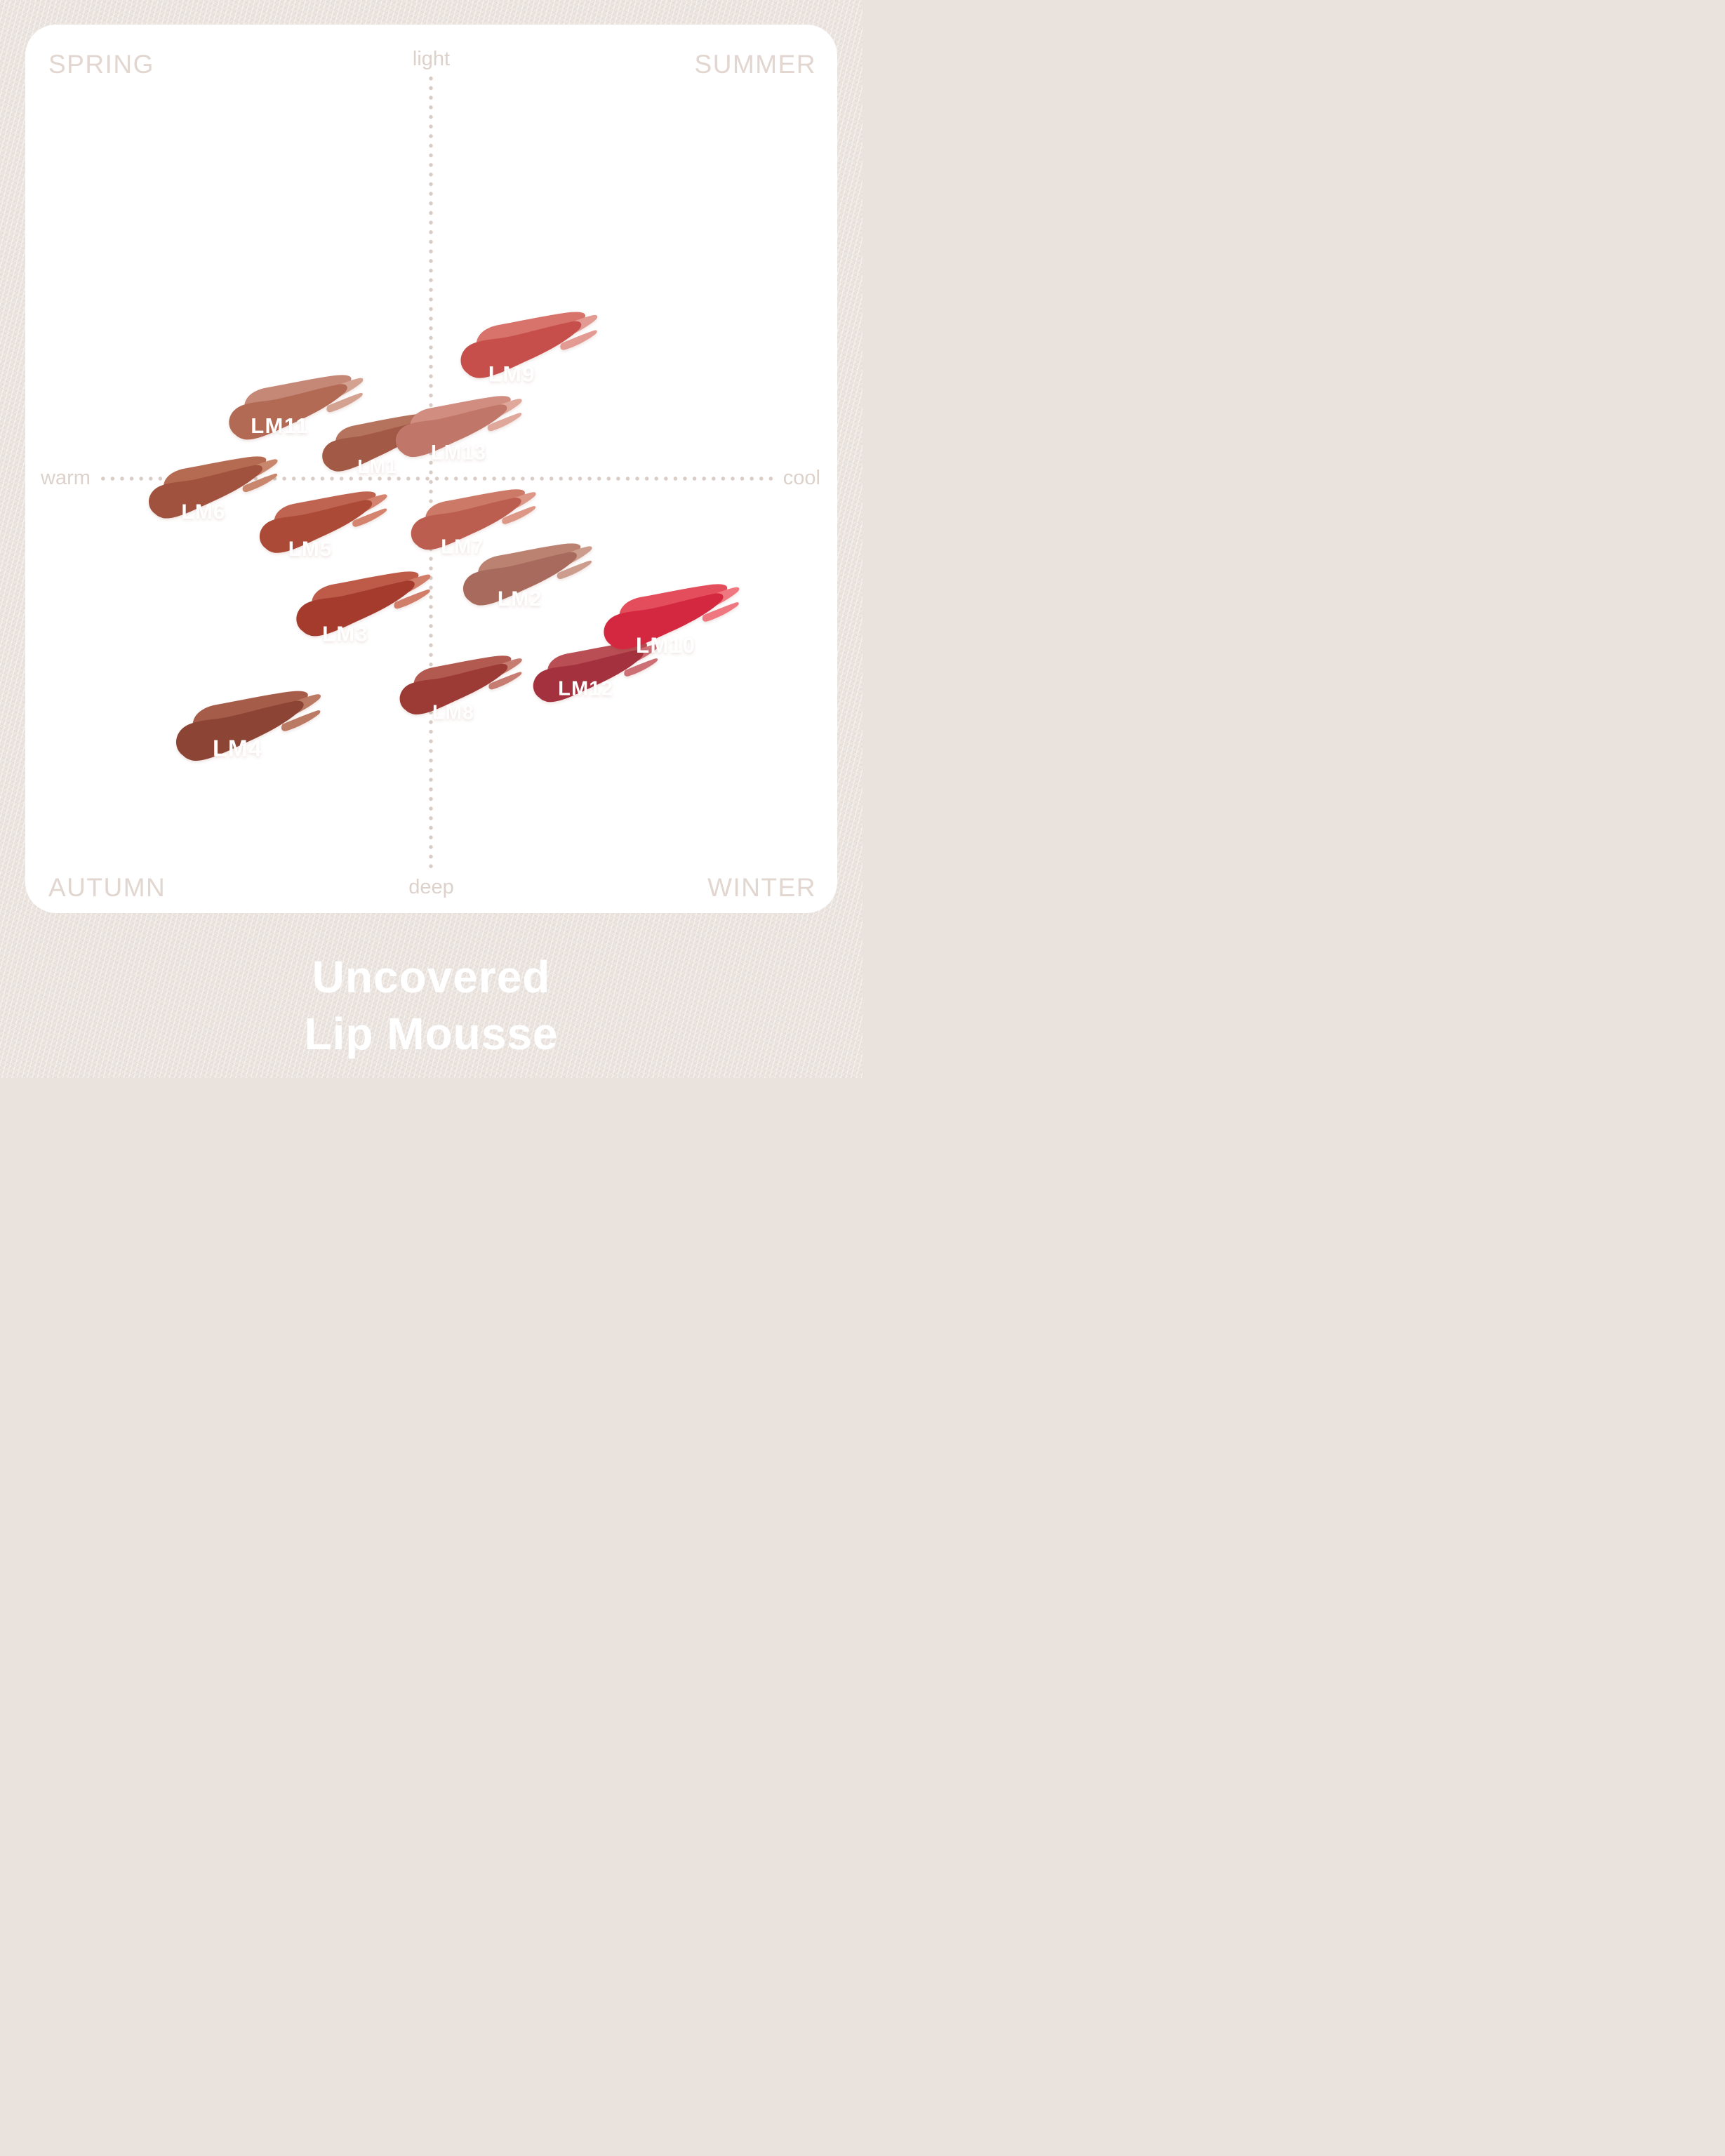  I want to click on swatch-label: LM10, so click(665, 645).